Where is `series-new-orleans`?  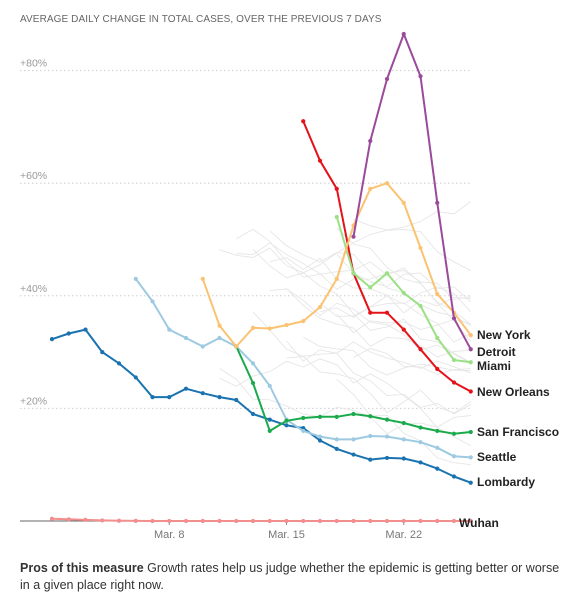 series-new-orleans is located at coordinates (387, 256).